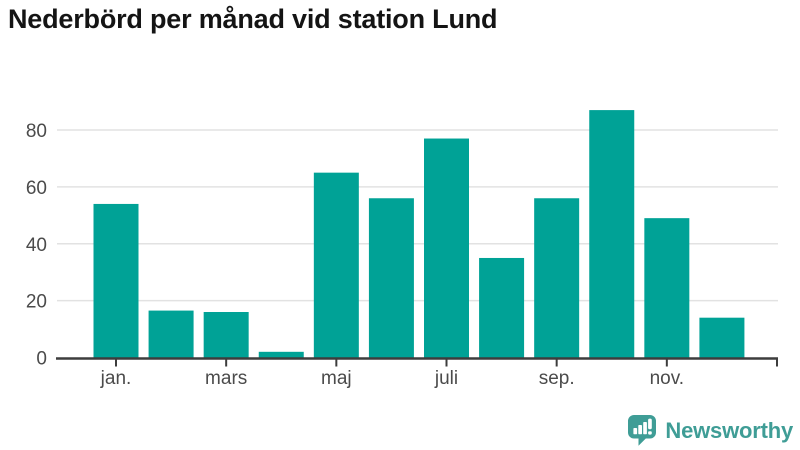 This screenshot has height=450, width=800. I want to click on bar-mar, so click(226, 335).